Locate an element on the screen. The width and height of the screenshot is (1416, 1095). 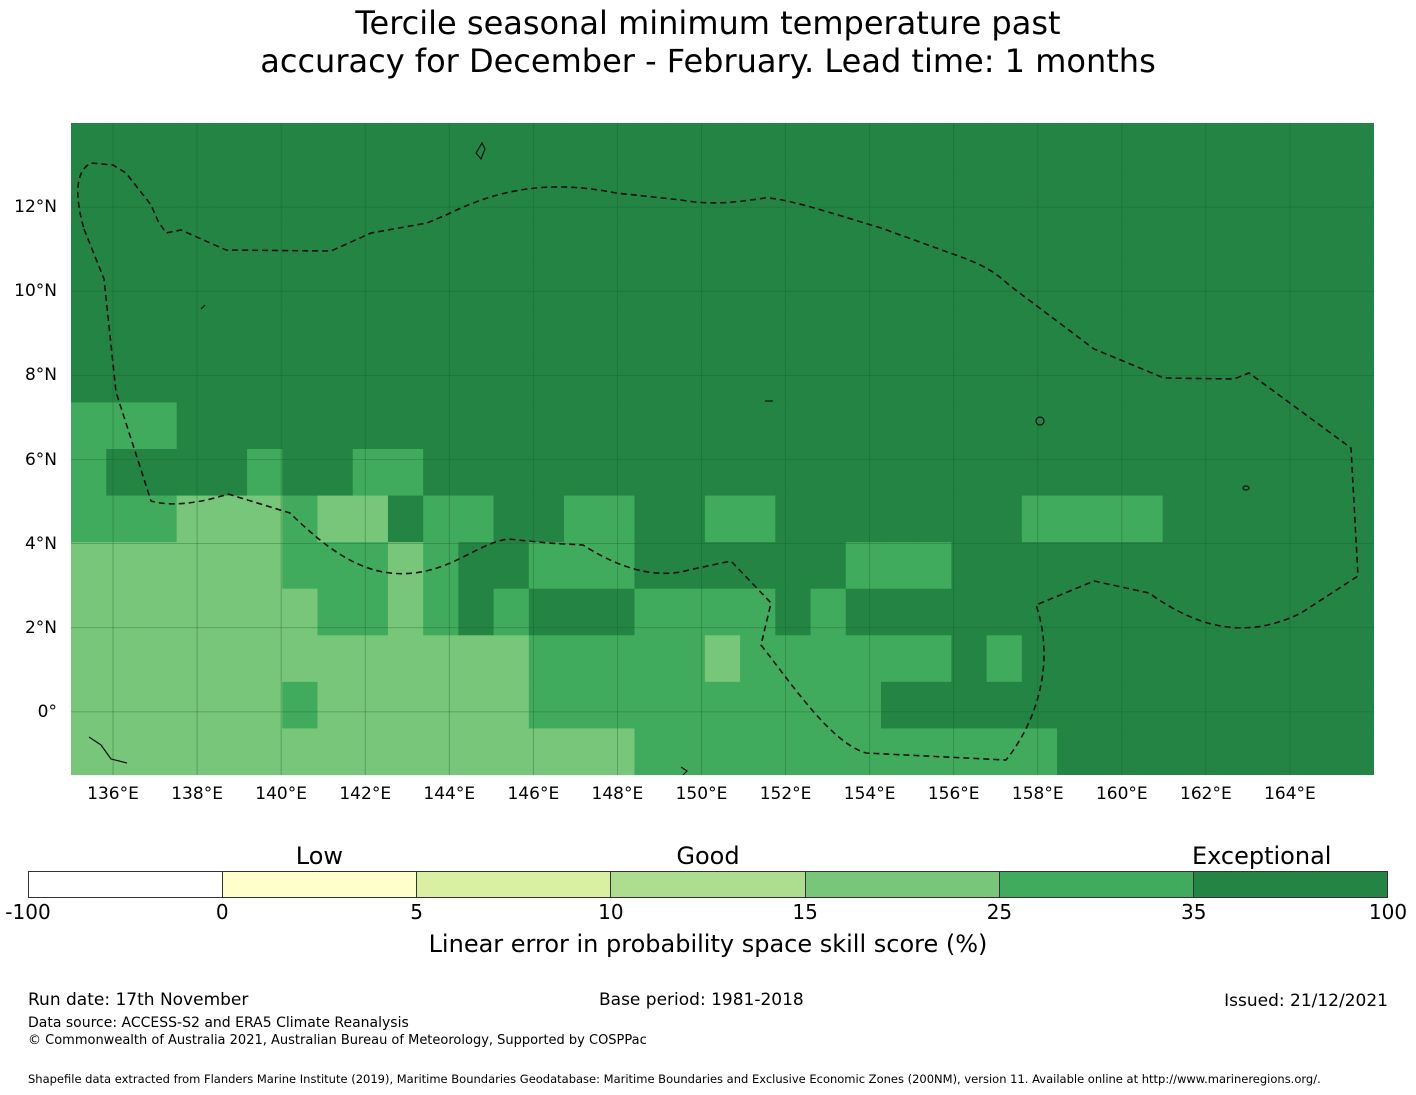
latitude-tick-label: 0° is located at coordinates (47, 711).